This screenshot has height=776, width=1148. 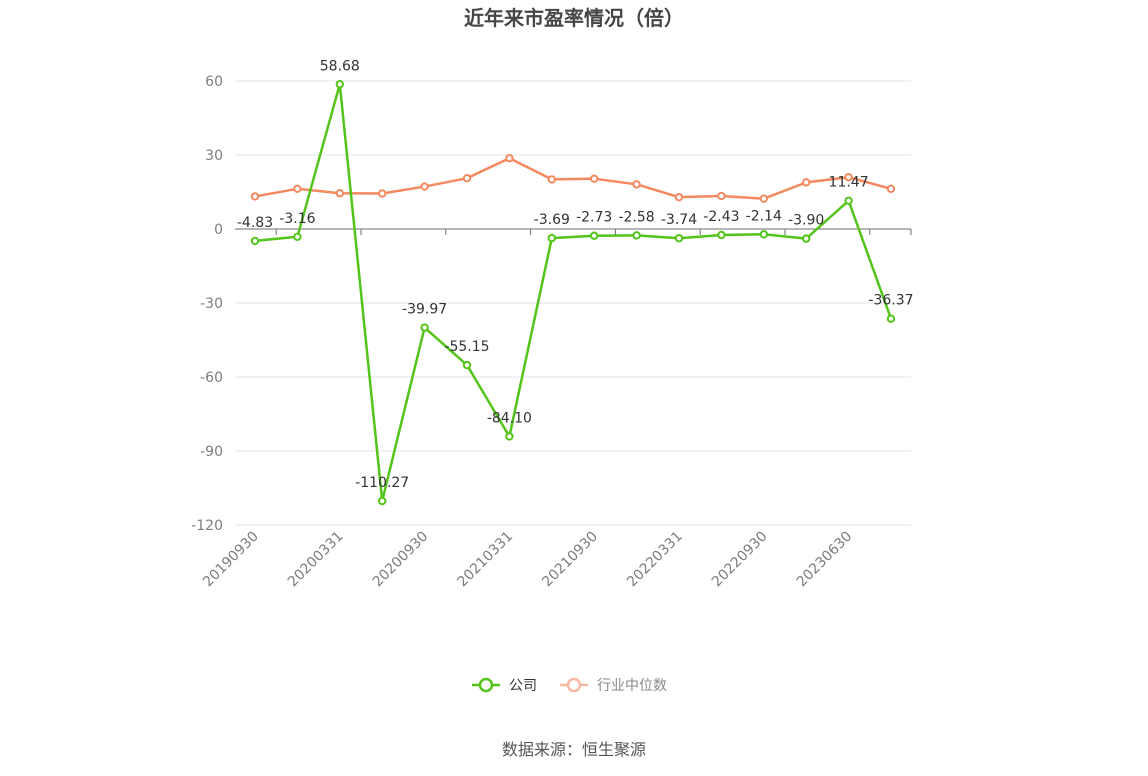 I want to click on x-tick-label: 20200930, so click(x=401, y=560).